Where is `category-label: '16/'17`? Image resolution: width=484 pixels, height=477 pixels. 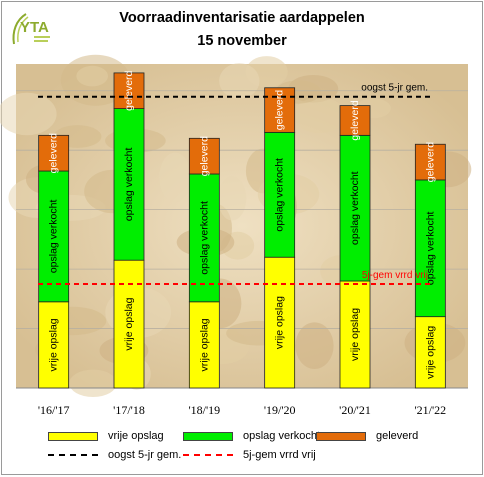
category-label: '16/'17 is located at coordinates (54, 410).